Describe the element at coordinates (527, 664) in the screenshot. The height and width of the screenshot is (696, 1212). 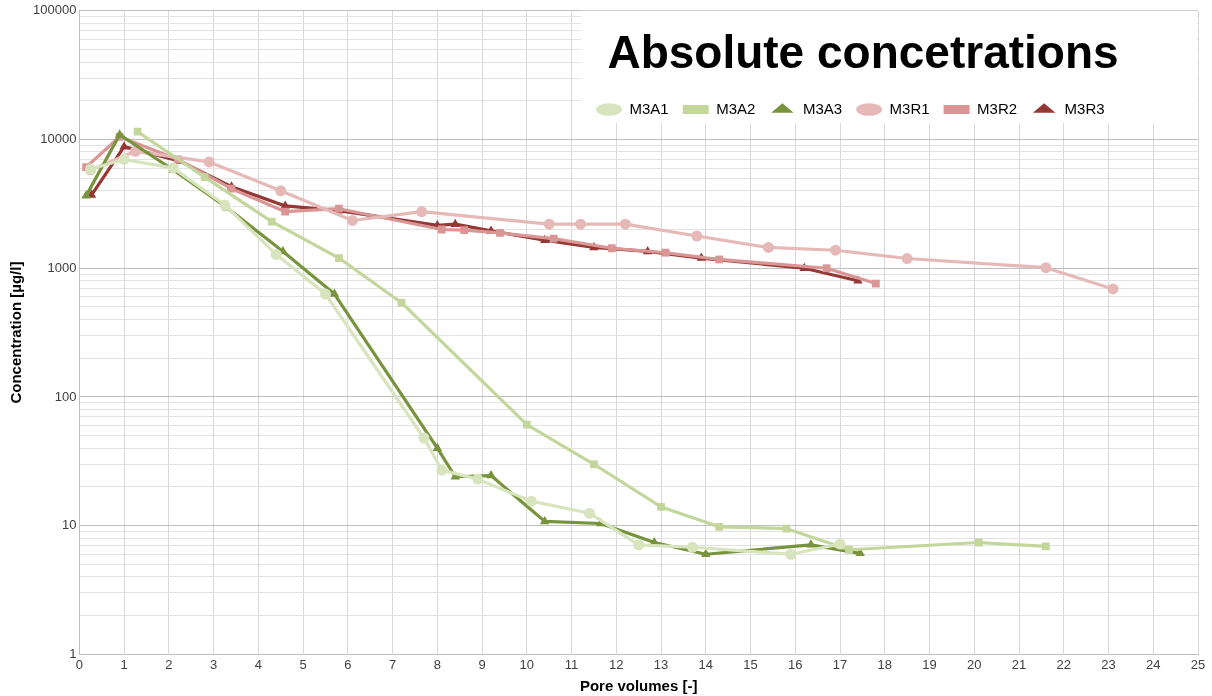
I see `x-tick-label: 10` at that location.